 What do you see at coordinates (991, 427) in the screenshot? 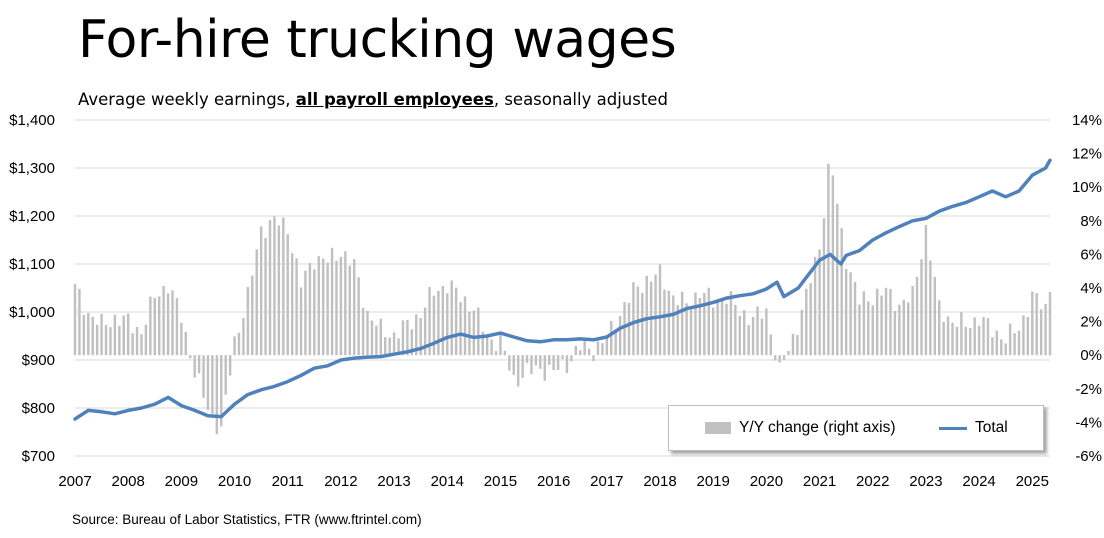
I see `legend-label-total: Total` at bounding box center [991, 427].